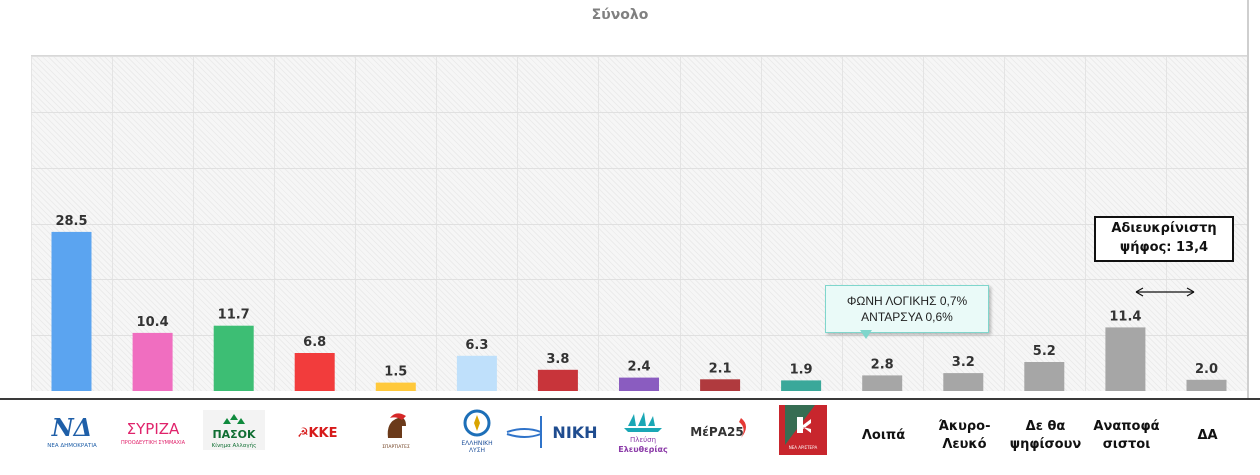 The image size is (1260, 475). Describe the element at coordinates (1044, 351) in the screenshot. I see `data-label: 5.2` at that location.